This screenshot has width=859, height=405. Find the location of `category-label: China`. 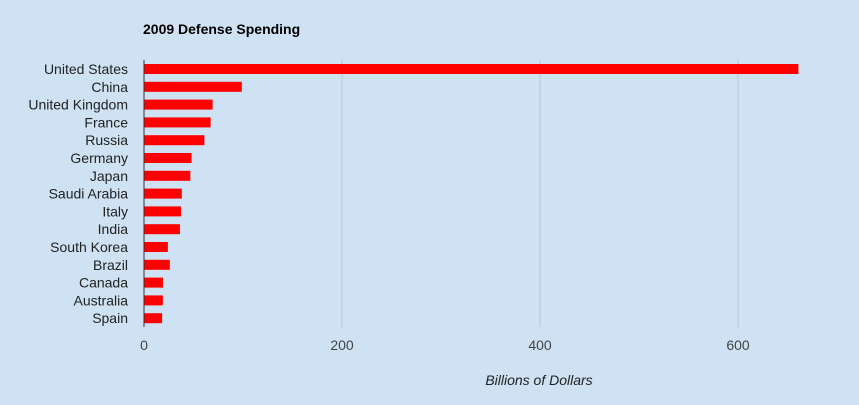

category-label: China is located at coordinates (109, 87).